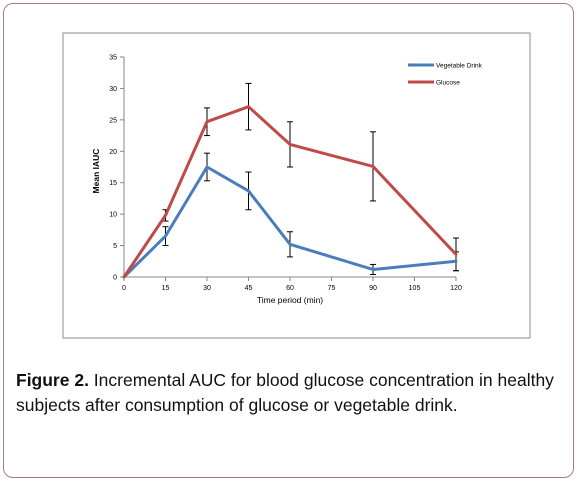 The image size is (579, 483). I want to click on series-line-vegetable-drink, so click(290, 222).